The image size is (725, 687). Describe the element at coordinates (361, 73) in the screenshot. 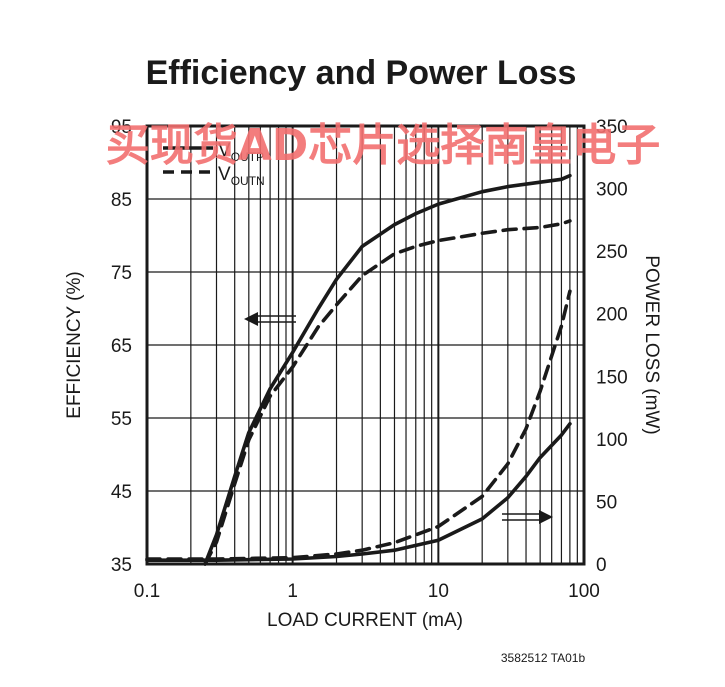

I see `chart-title: Efficiency and Power Loss` at that location.